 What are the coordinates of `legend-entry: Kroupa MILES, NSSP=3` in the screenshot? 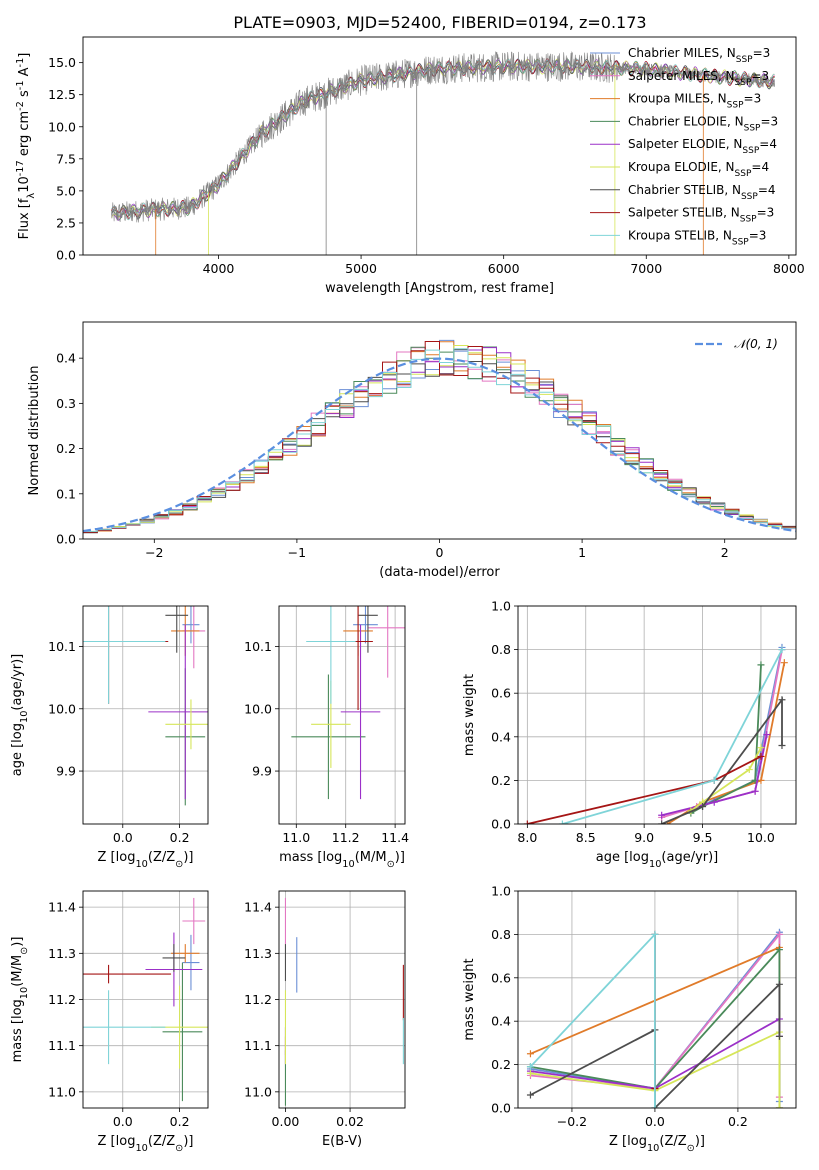 It's located at (694, 101).